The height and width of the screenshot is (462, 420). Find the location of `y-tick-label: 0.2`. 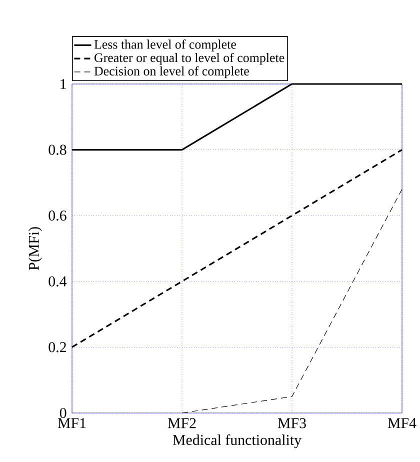

y-tick-label: 0.2 is located at coordinates (57, 347).